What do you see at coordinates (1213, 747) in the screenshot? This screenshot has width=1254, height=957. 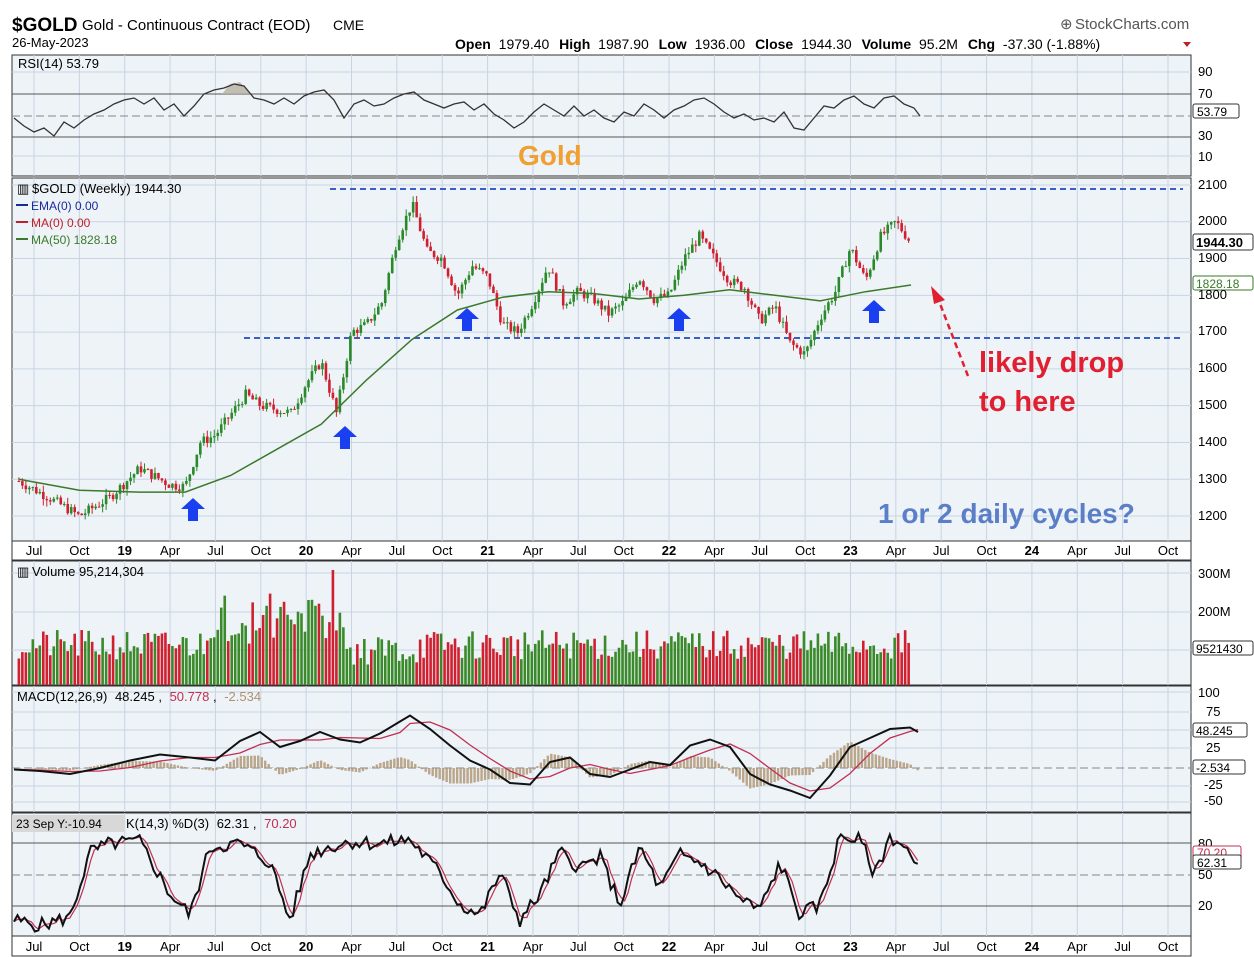 I see `macd-tick-25: 25` at bounding box center [1213, 747].